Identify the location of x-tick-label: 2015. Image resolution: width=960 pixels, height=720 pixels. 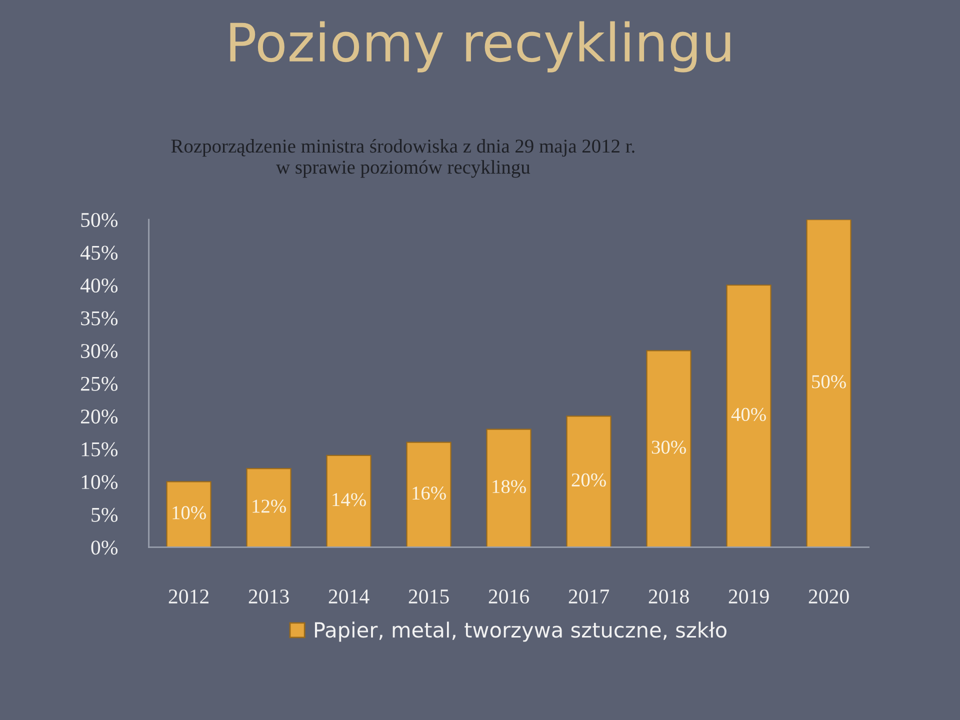
(428, 596).